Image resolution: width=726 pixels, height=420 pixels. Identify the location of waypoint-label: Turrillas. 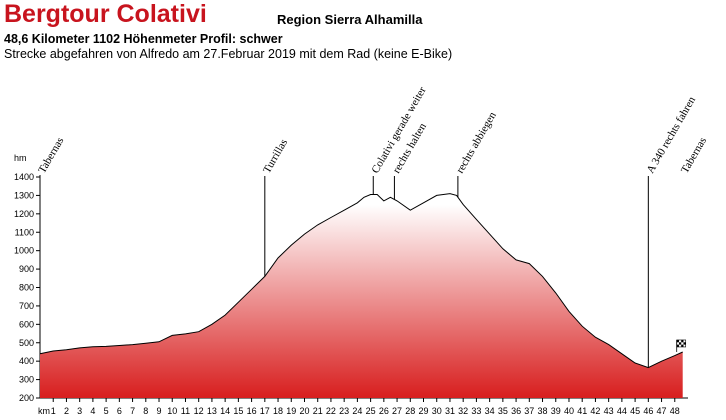
(275, 156).